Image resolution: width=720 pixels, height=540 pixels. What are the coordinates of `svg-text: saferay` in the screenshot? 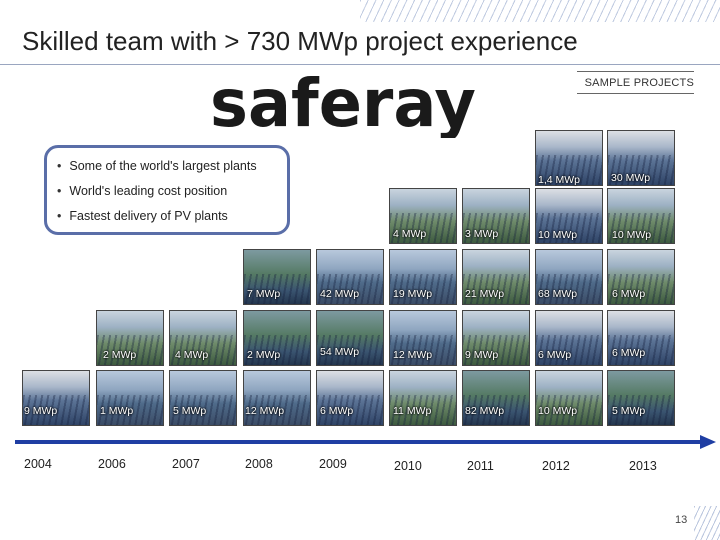 It's located at (343, 104).